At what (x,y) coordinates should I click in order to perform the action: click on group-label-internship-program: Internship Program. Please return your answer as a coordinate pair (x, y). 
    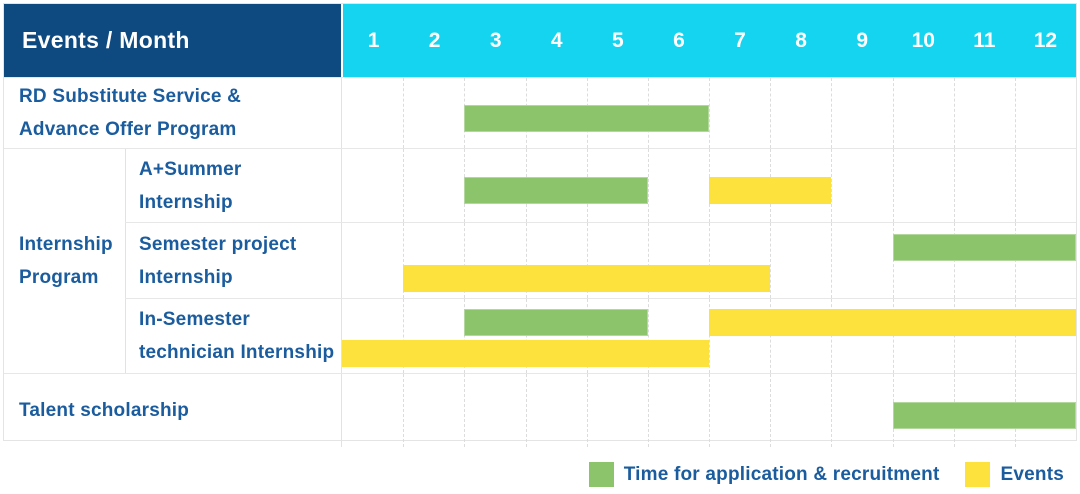
    Looking at the image, I should click on (66, 261).